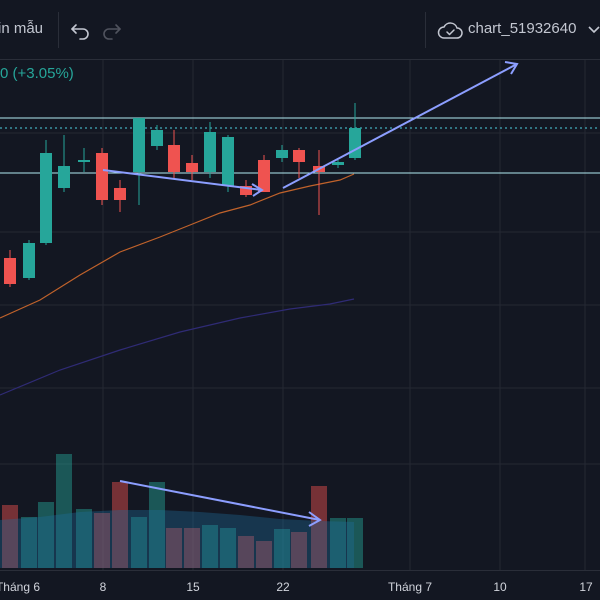 The image size is (600, 600). Describe the element at coordinates (586, 587) in the screenshot. I see `axis-tick: 17` at that location.